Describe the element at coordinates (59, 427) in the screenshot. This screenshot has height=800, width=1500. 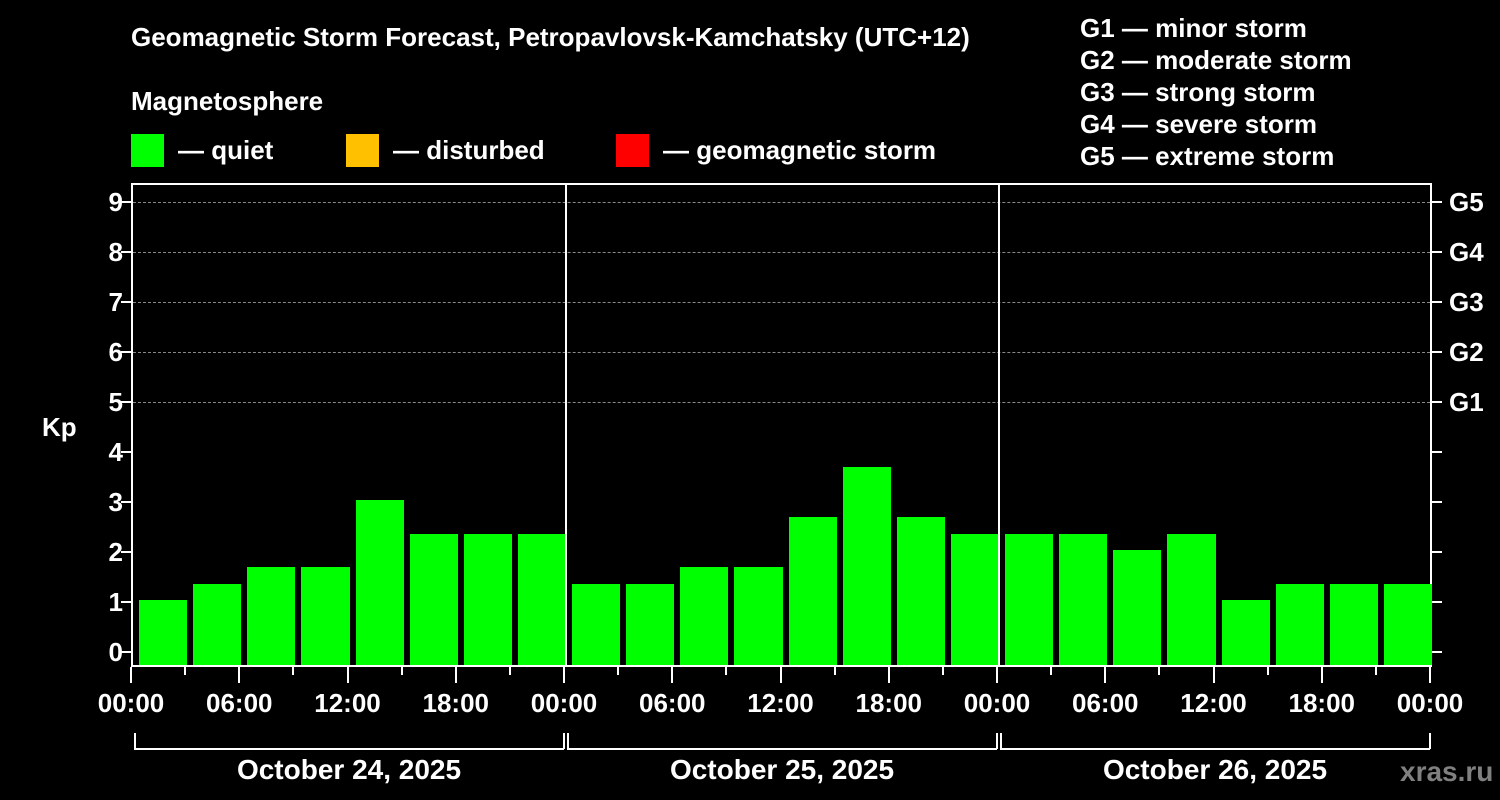
I see `y-axis-label: Kp` at that location.